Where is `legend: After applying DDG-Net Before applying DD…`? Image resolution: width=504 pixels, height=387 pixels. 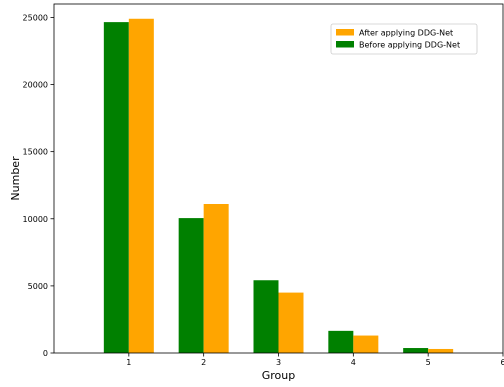 legend: After applying DDG-Net Before applying DD… is located at coordinates (404, 39).